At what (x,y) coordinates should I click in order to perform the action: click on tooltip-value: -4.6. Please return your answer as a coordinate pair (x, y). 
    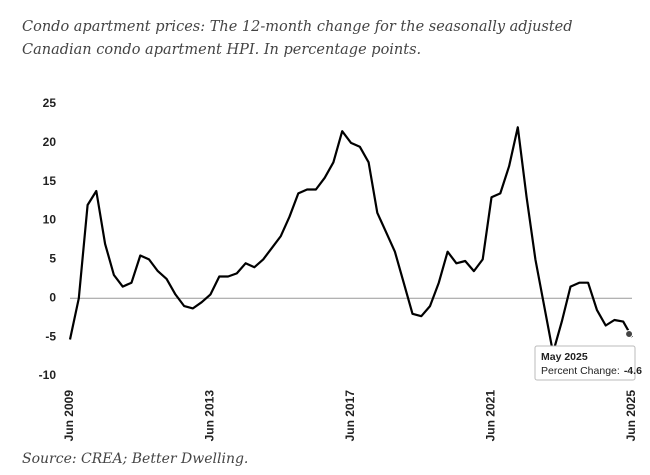
    Looking at the image, I should click on (633, 371).